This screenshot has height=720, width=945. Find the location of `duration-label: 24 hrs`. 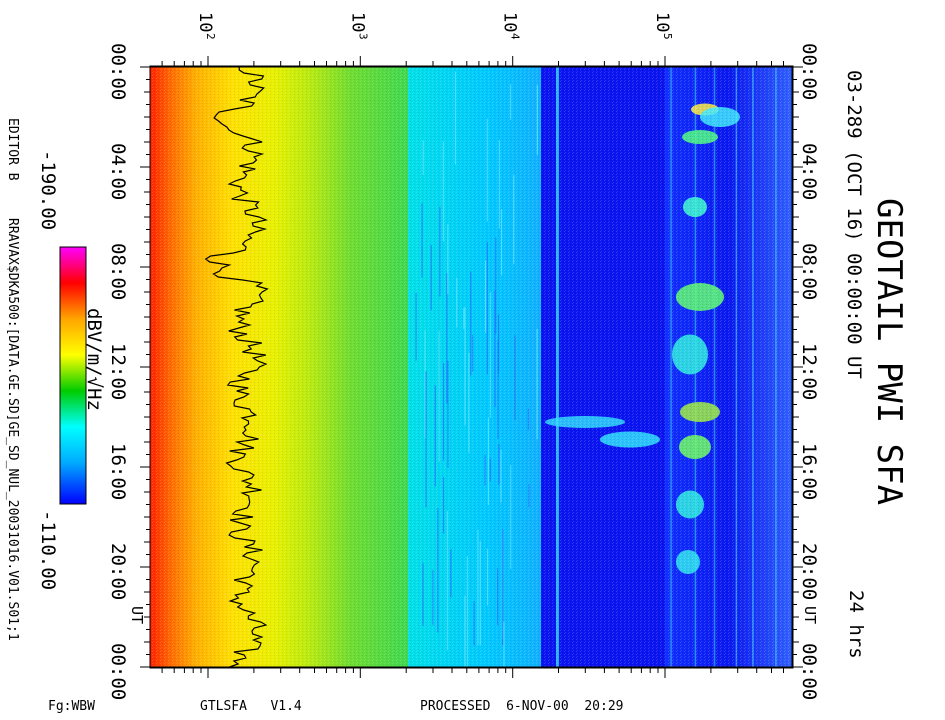

duration-label: 24 hrs is located at coordinates (856, 624).